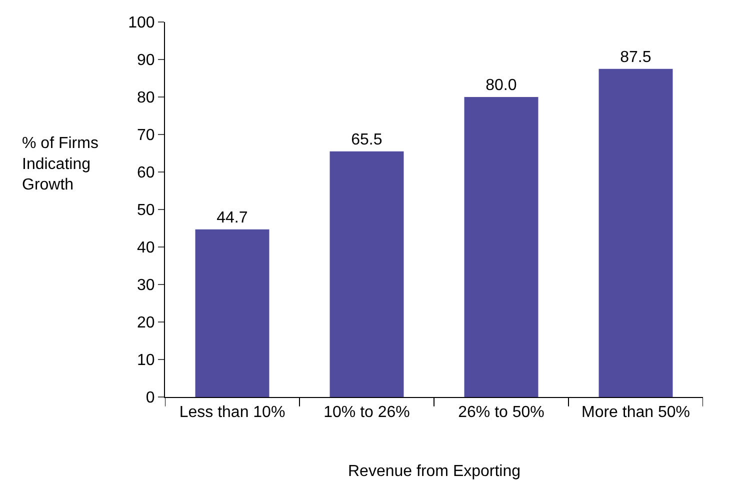  Describe the element at coordinates (146, 323) in the screenshot. I see `y-tick-label: 20` at that location.